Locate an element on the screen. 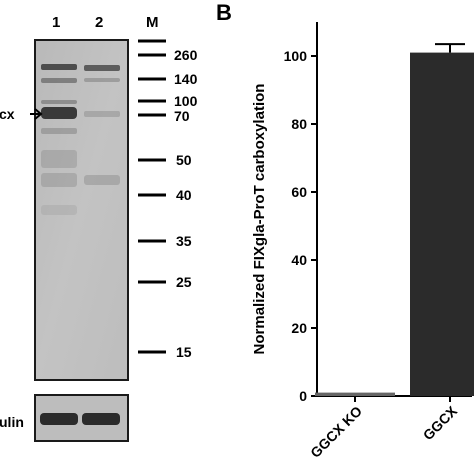 Image resolution: width=474 pixels, height=474 pixels. y-axis-title: Normalized FIXgla-ProT carboxylation is located at coordinates (259, 219).